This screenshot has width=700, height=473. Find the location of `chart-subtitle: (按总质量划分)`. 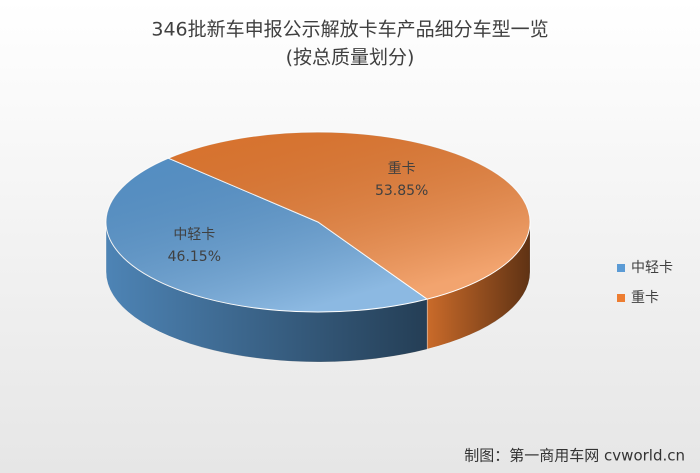

chart-subtitle: (按总质量划分) is located at coordinates (350, 58).